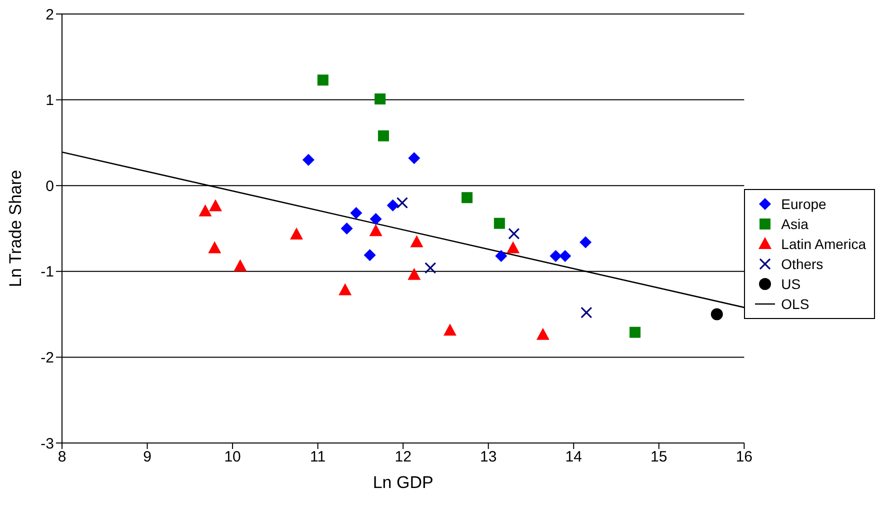 The width and height of the screenshot is (885, 508). Describe the element at coordinates (573, 457) in the screenshot. I see `x-tick-label: 14` at that location.